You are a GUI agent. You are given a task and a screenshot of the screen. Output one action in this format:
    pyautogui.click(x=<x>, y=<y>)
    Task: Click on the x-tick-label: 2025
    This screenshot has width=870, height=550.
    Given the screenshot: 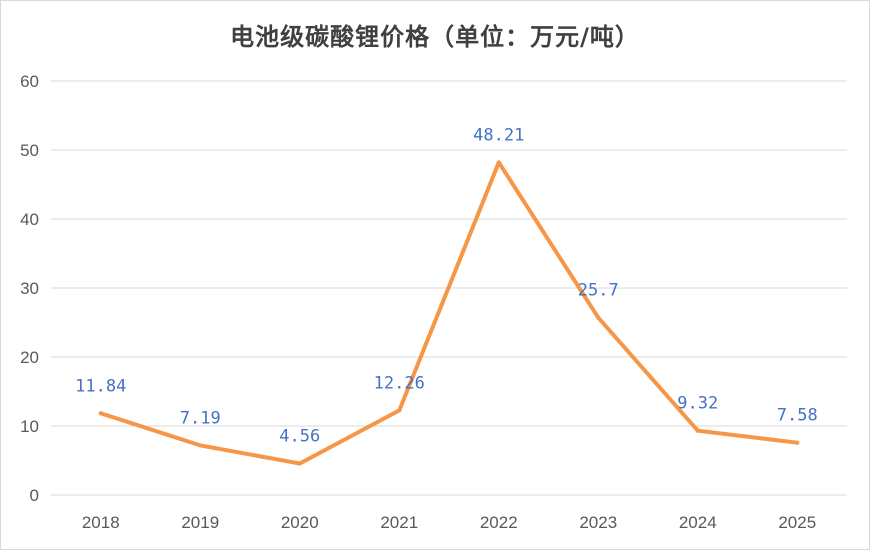 What is the action you would take?
    pyautogui.click(x=797, y=522)
    